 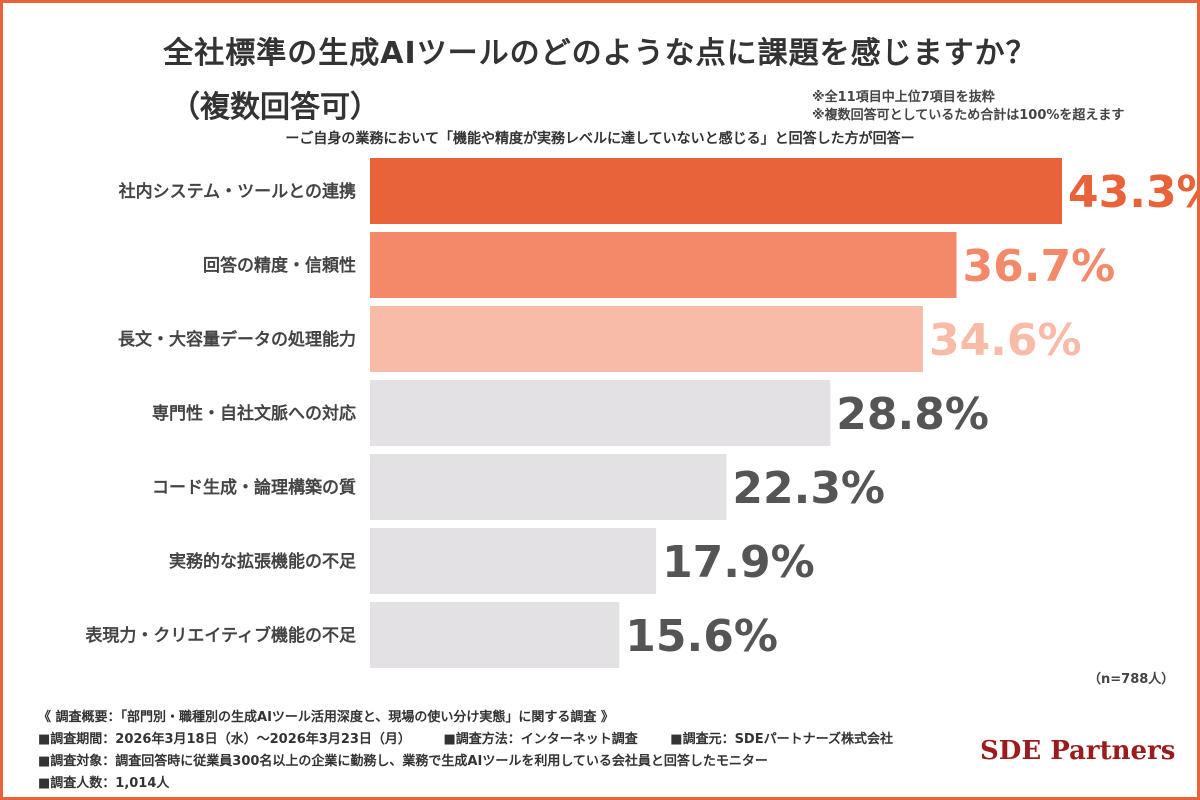 What do you see at coordinates (1039, 266) in the screenshot?
I see `value-label-2: 36.7%` at bounding box center [1039, 266].